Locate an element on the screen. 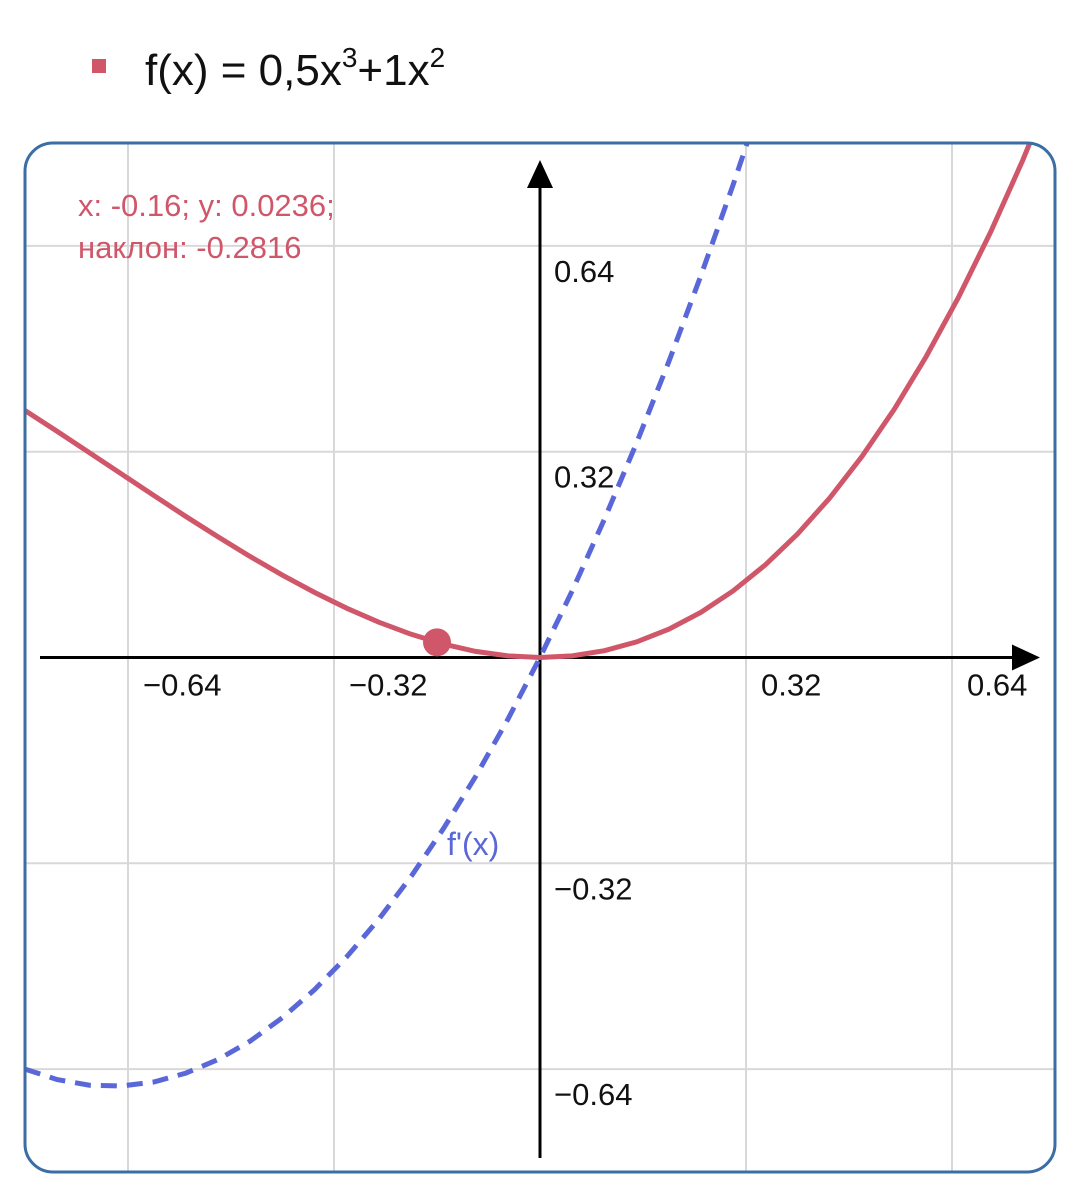 The image size is (1080, 1196). legend-sup: 3 is located at coordinates (350, 57).